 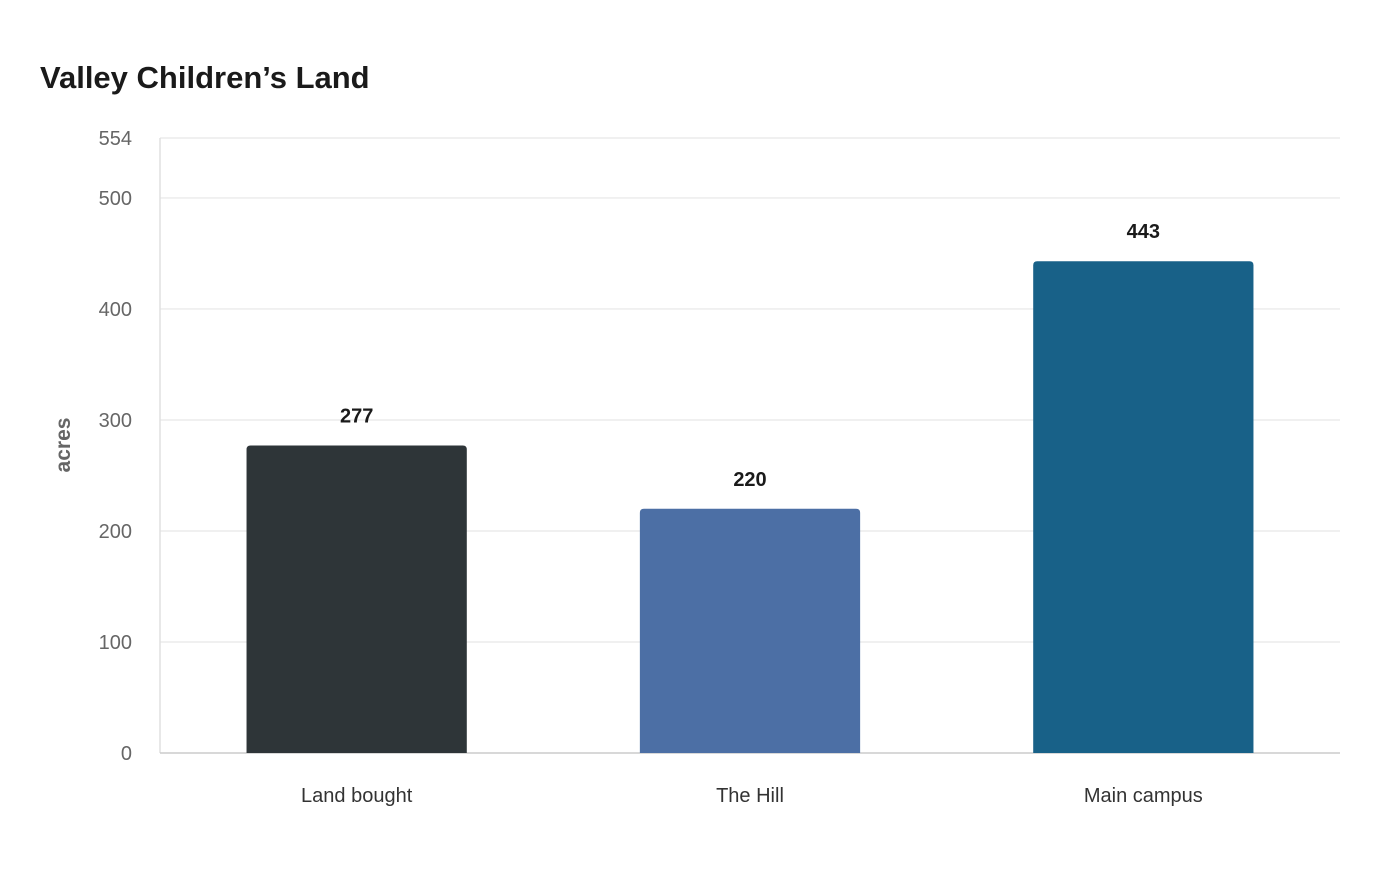 What do you see at coordinates (356, 599) in the screenshot?
I see `bar-land-bought` at bounding box center [356, 599].